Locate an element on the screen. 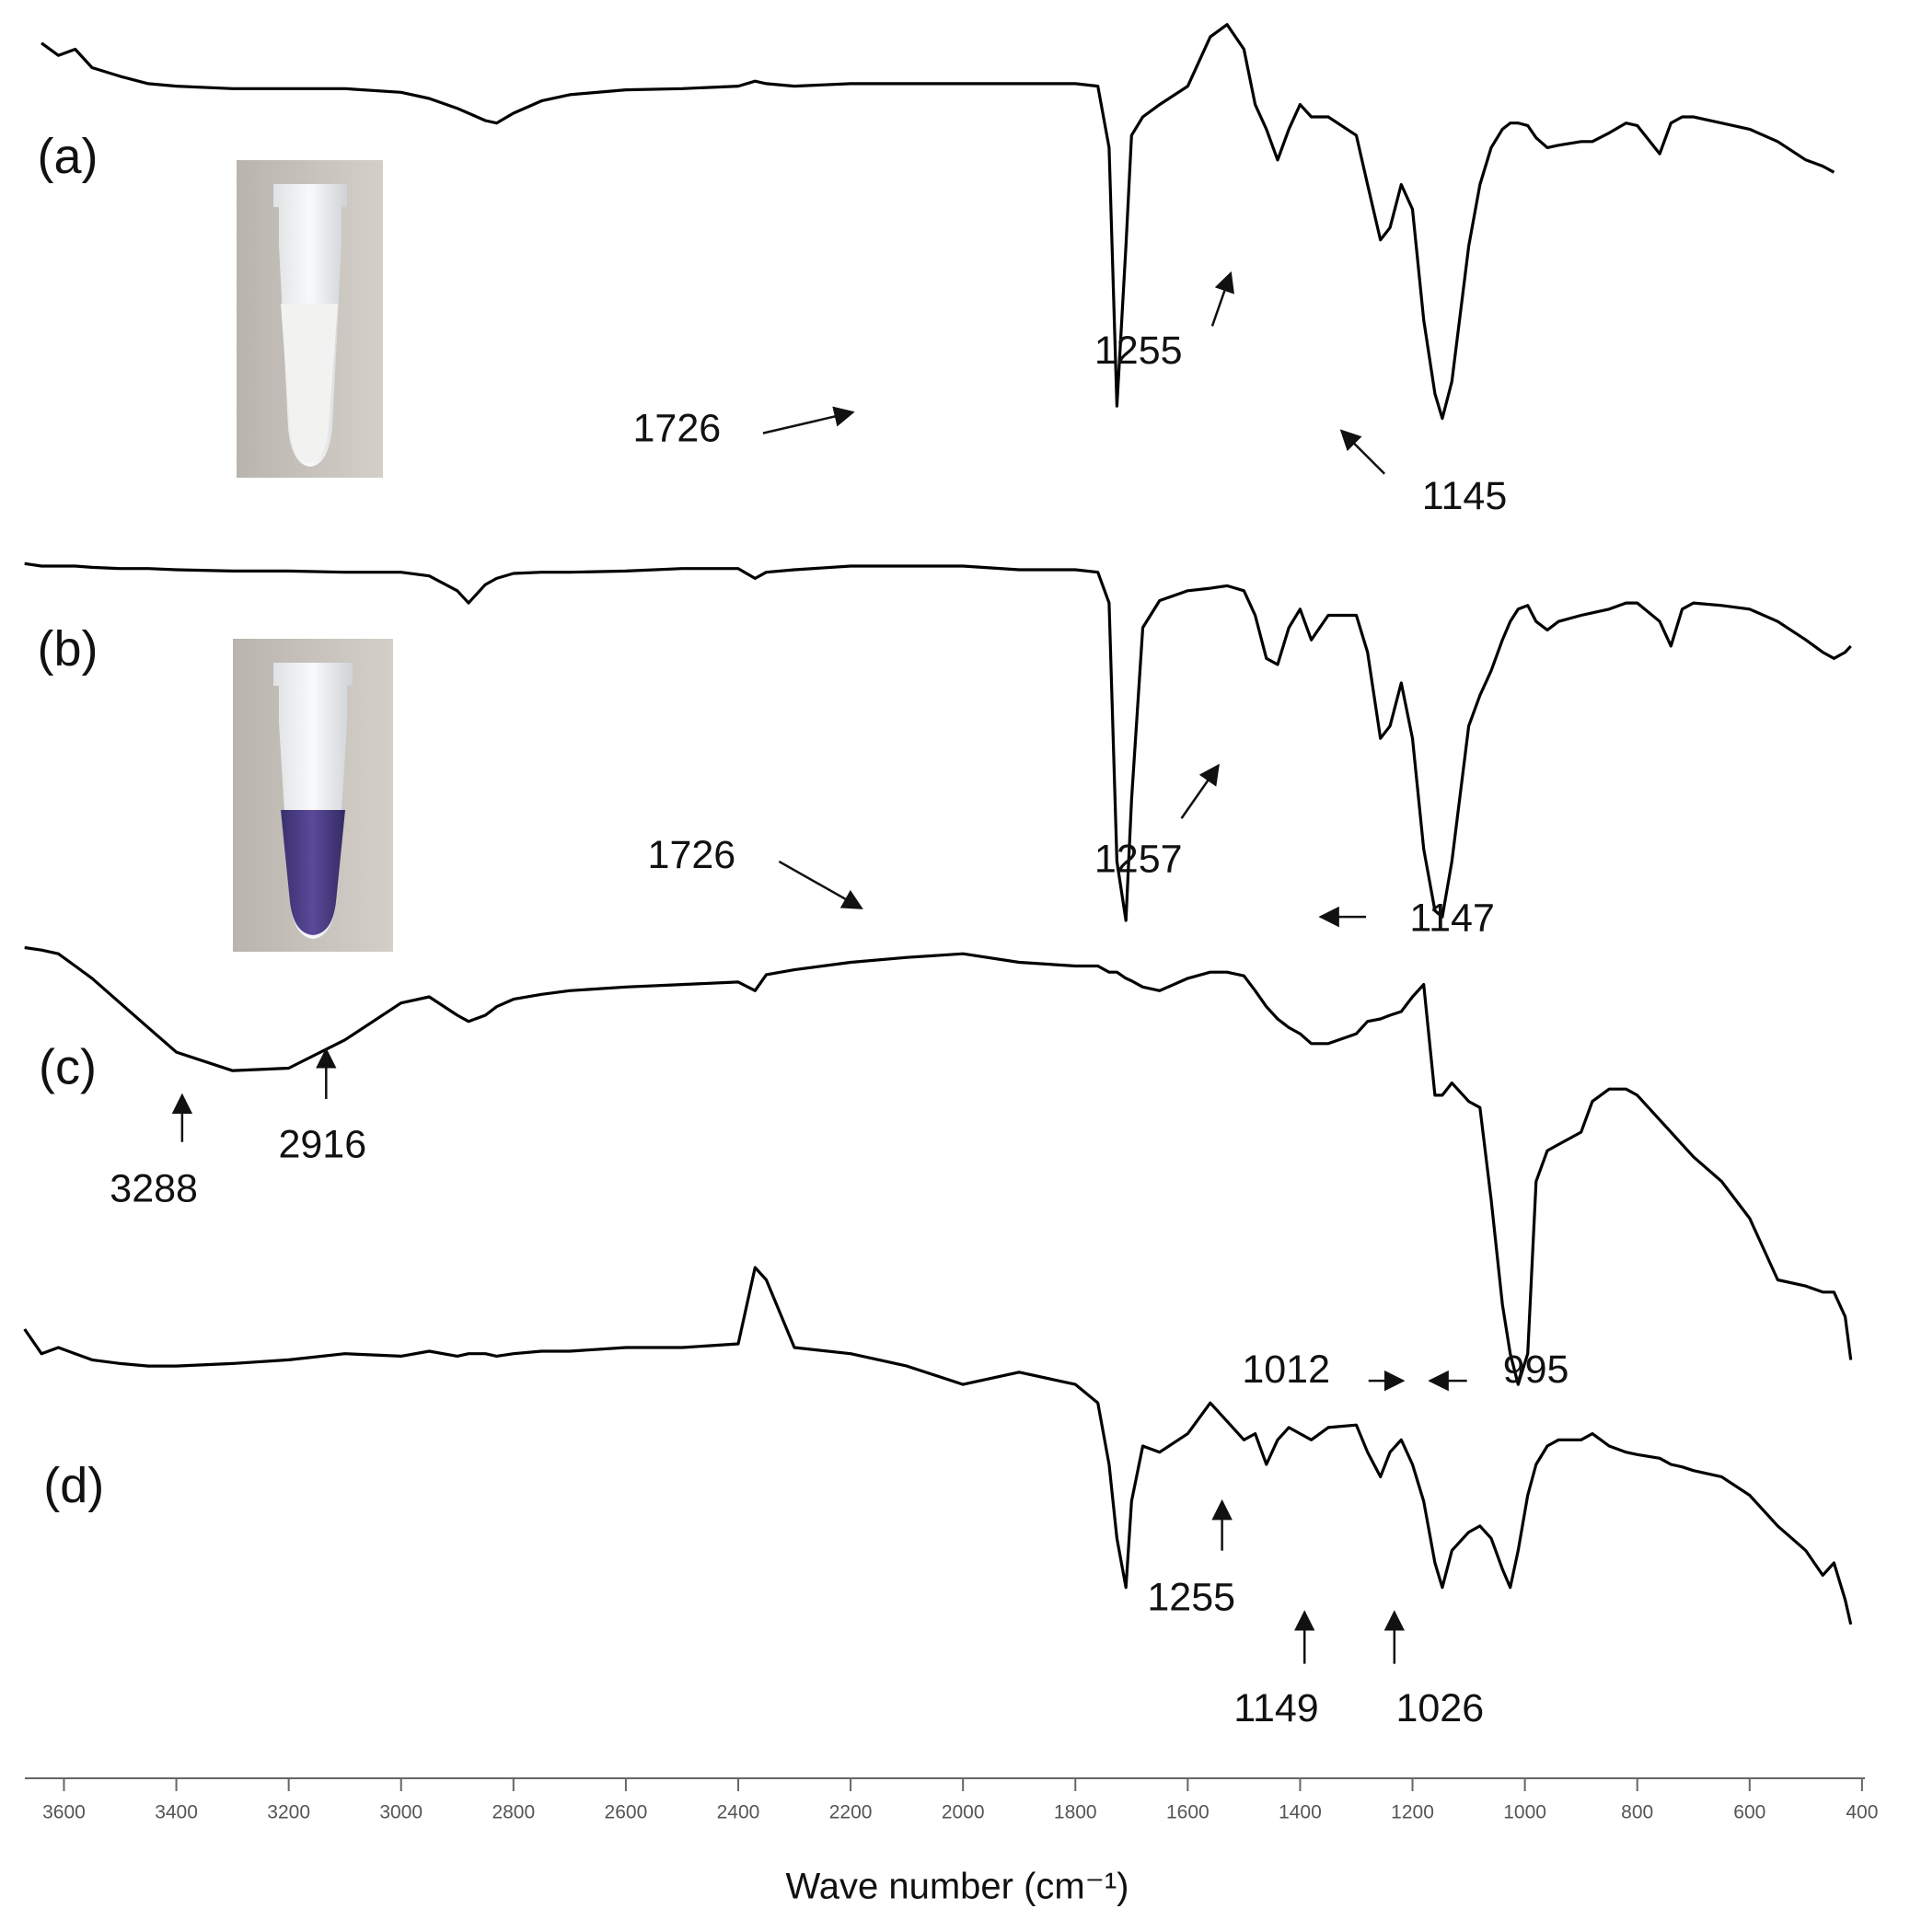 The height and width of the screenshot is (1932, 1910). x-tick-label: 3400 is located at coordinates (176, 1813).